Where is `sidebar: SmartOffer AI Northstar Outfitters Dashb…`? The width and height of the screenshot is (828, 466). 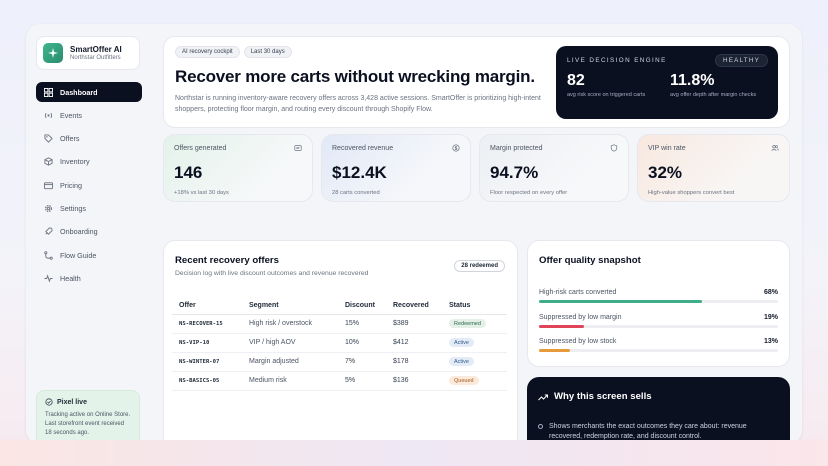
sidebar: SmartOffer AI Northstar Outfitters Dashb… is located at coordinates (90, 234).